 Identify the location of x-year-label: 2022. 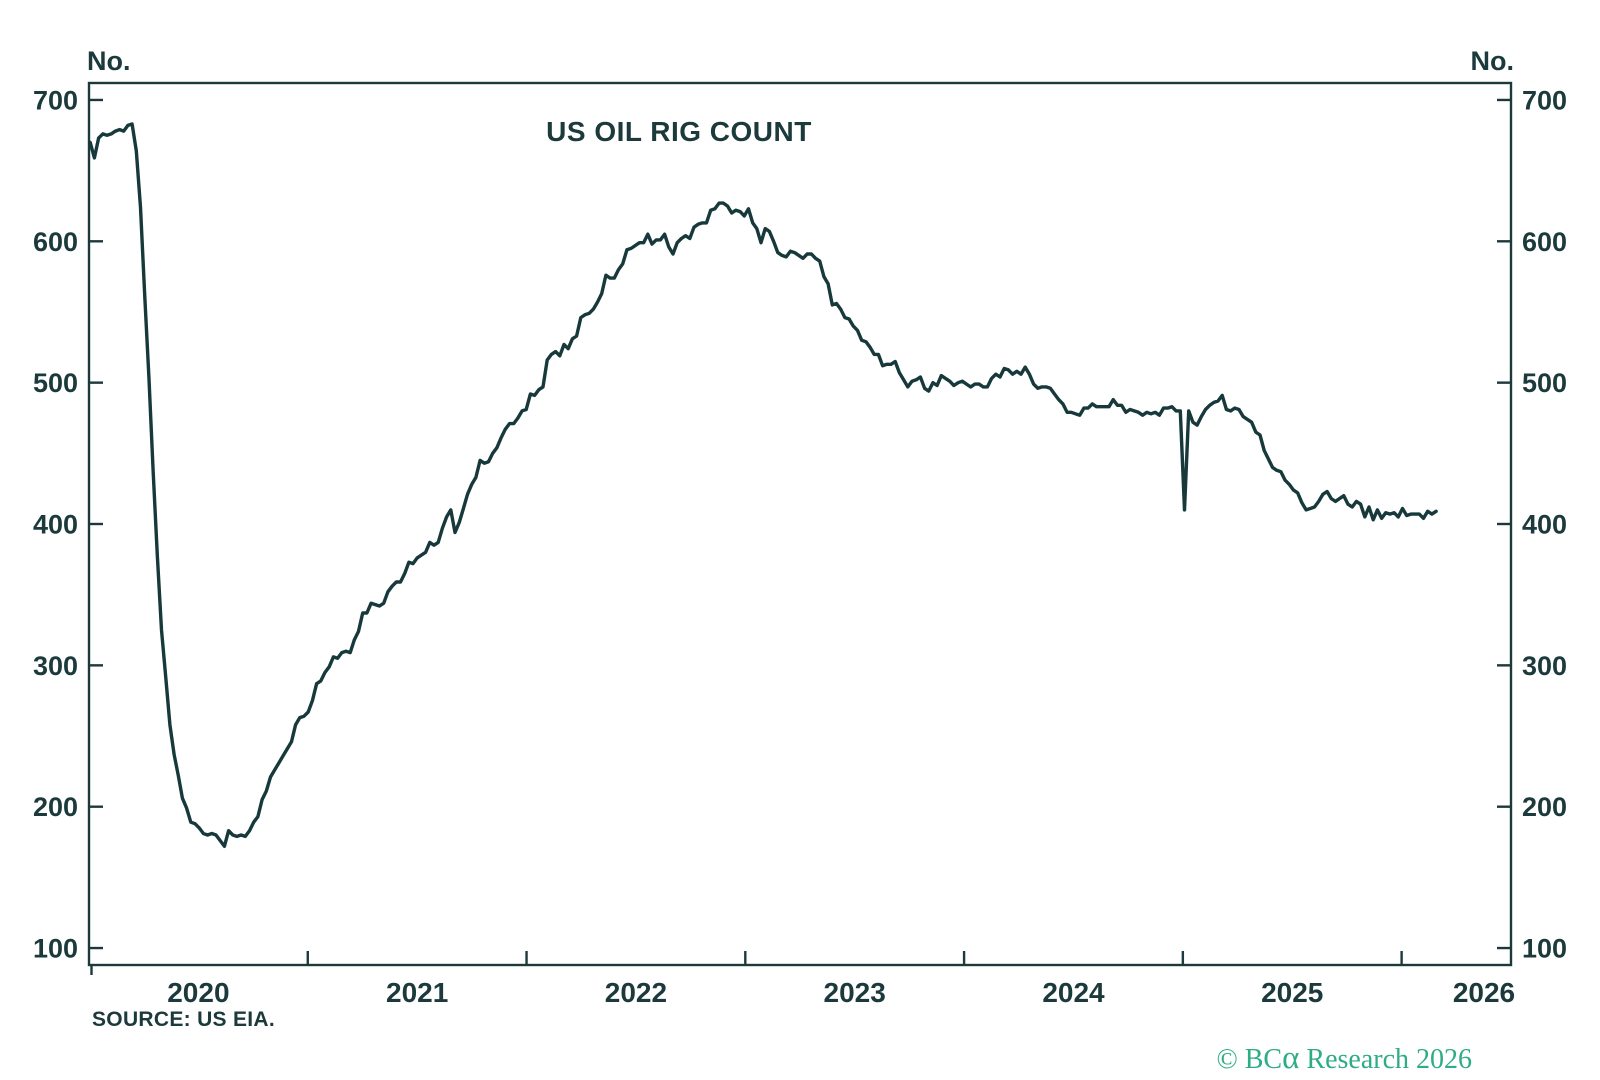
(636, 992).